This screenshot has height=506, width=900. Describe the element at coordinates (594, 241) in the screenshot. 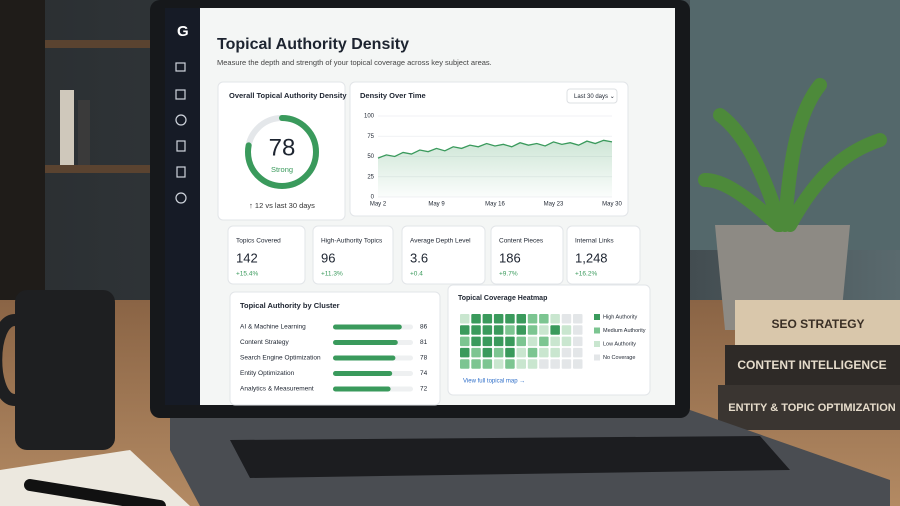

I see `kpi-label: Internal Links` at that location.